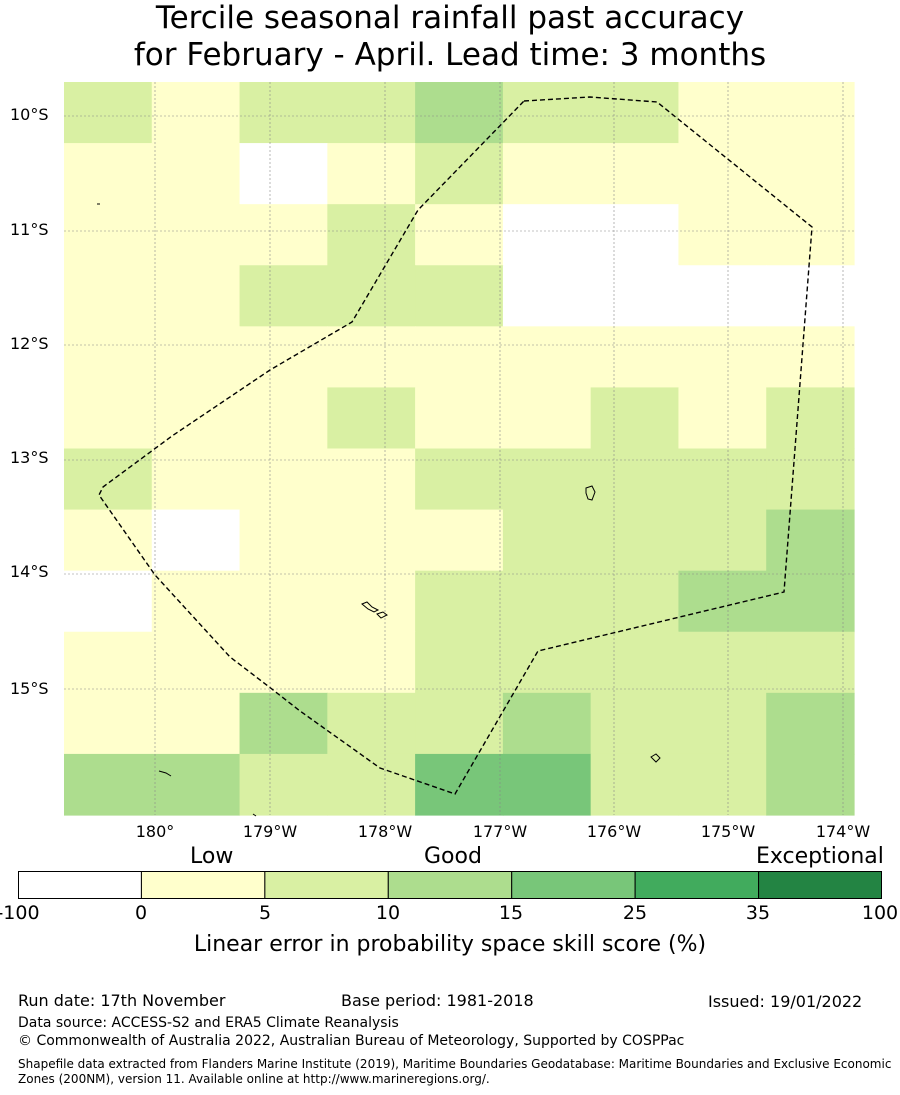 The width and height of the screenshot is (900, 1095). Describe the element at coordinates (450, 18) in the screenshot. I see `title-line-1: Tercile seasonal rainfall past accuracy` at that location.